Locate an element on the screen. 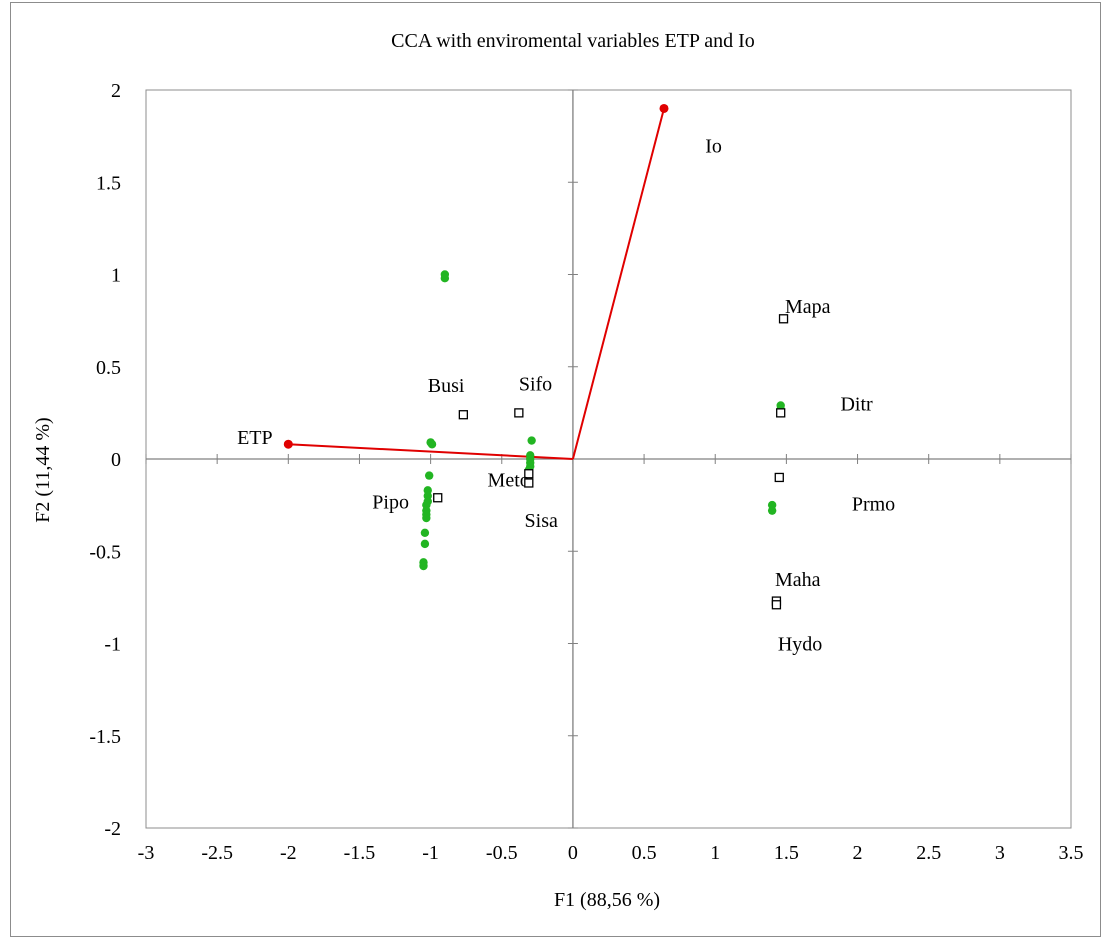 The image size is (1104, 941). y-tick-label: -1 is located at coordinates (112, 645).